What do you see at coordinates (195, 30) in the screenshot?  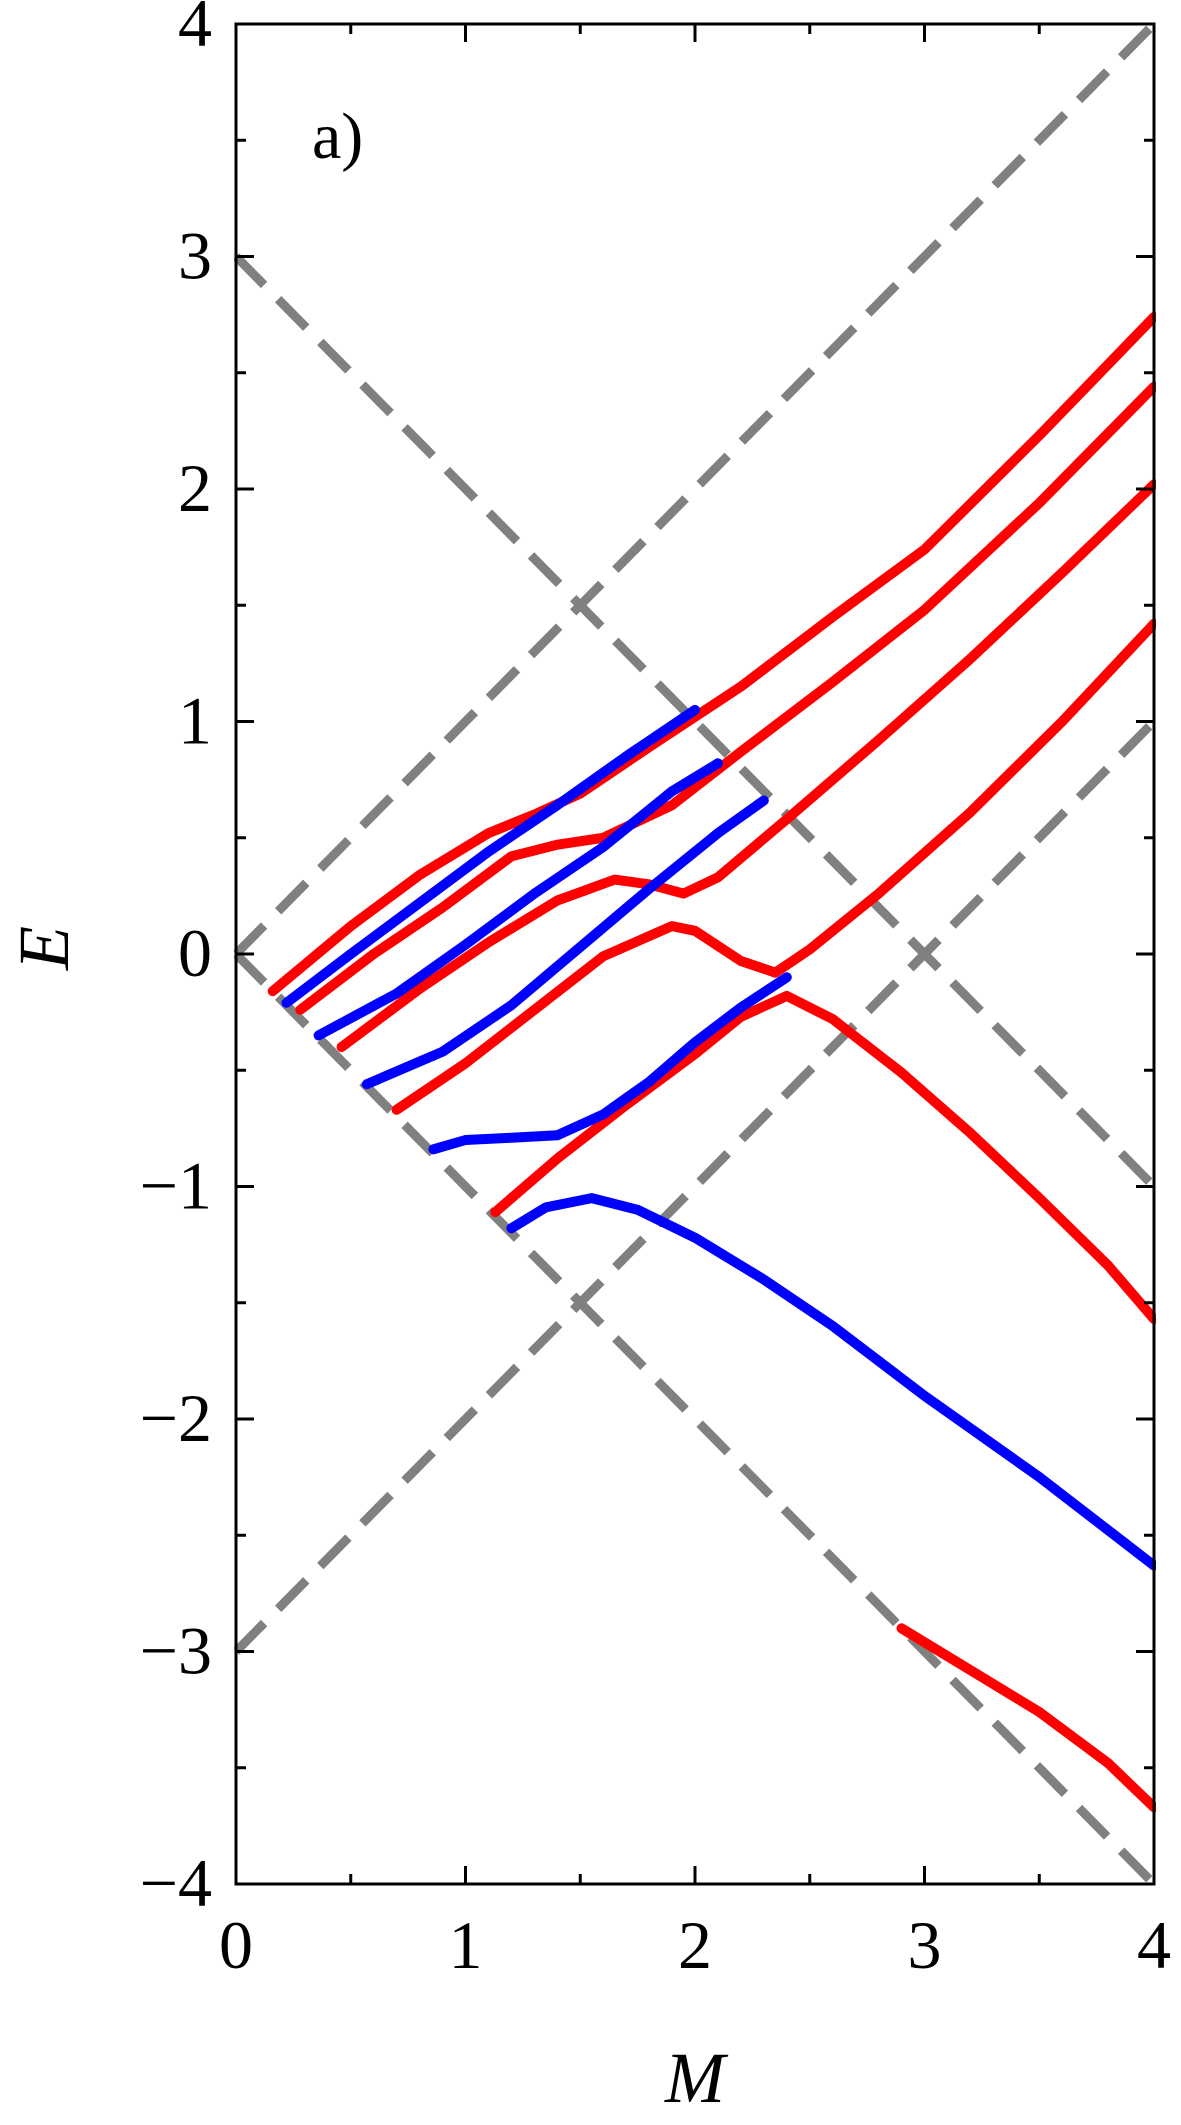 I see `y-tick-label: 4` at bounding box center [195, 30].